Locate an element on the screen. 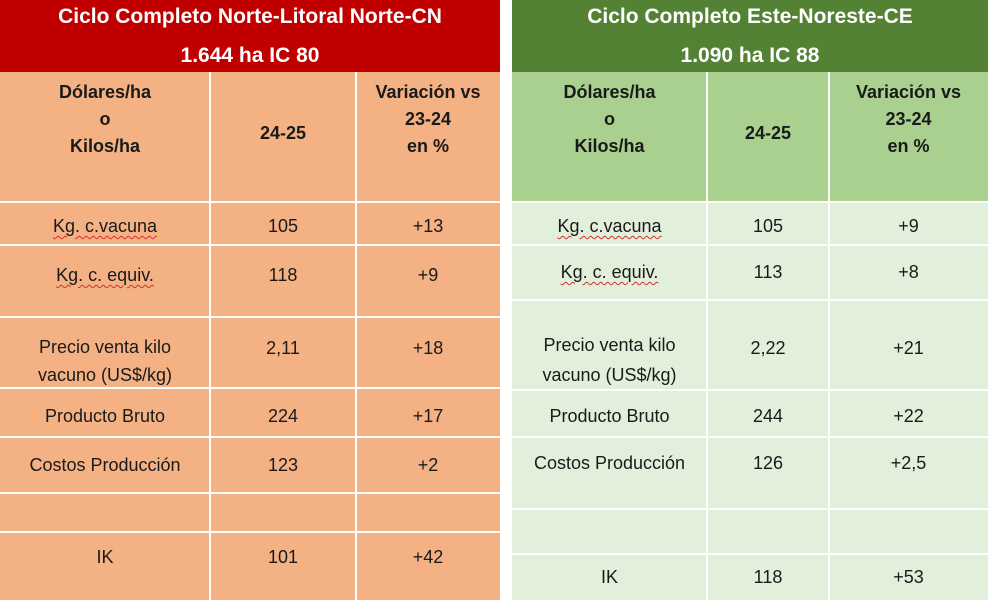 Image resolution: width=990 pixels, height=600 pixels. row-value: 2,22 is located at coordinates (768, 348).